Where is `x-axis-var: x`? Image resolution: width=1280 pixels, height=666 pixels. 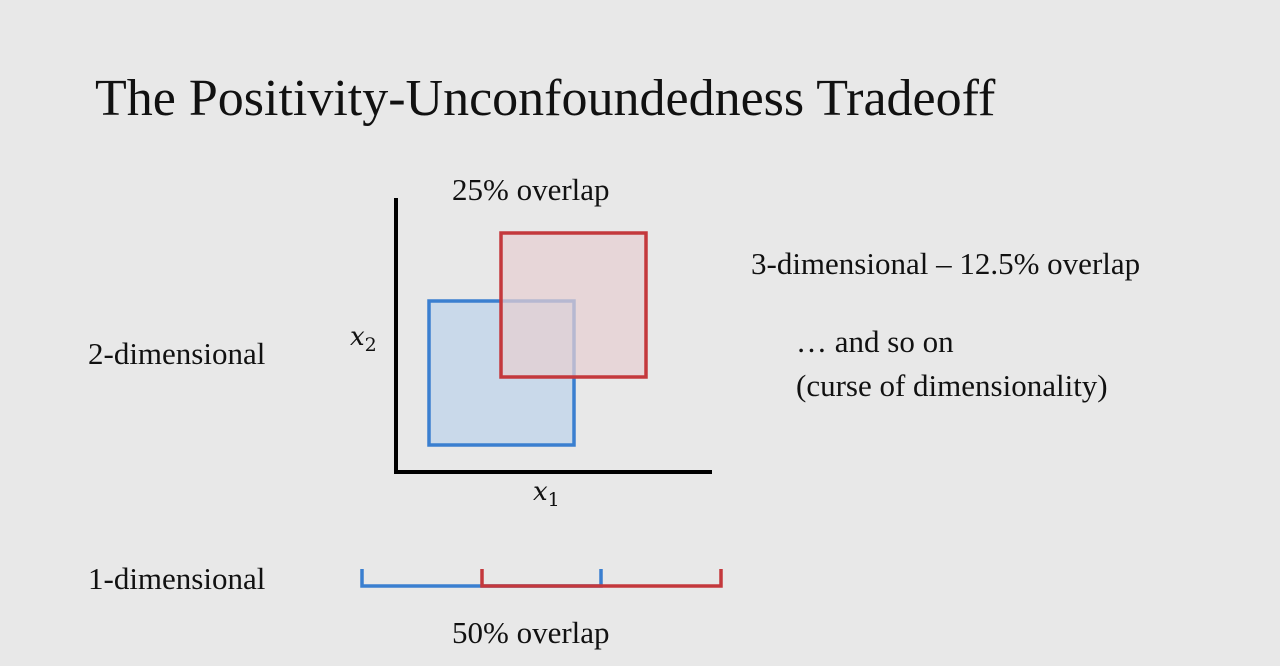 x-axis-var: x is located at coordinates (540, 492).